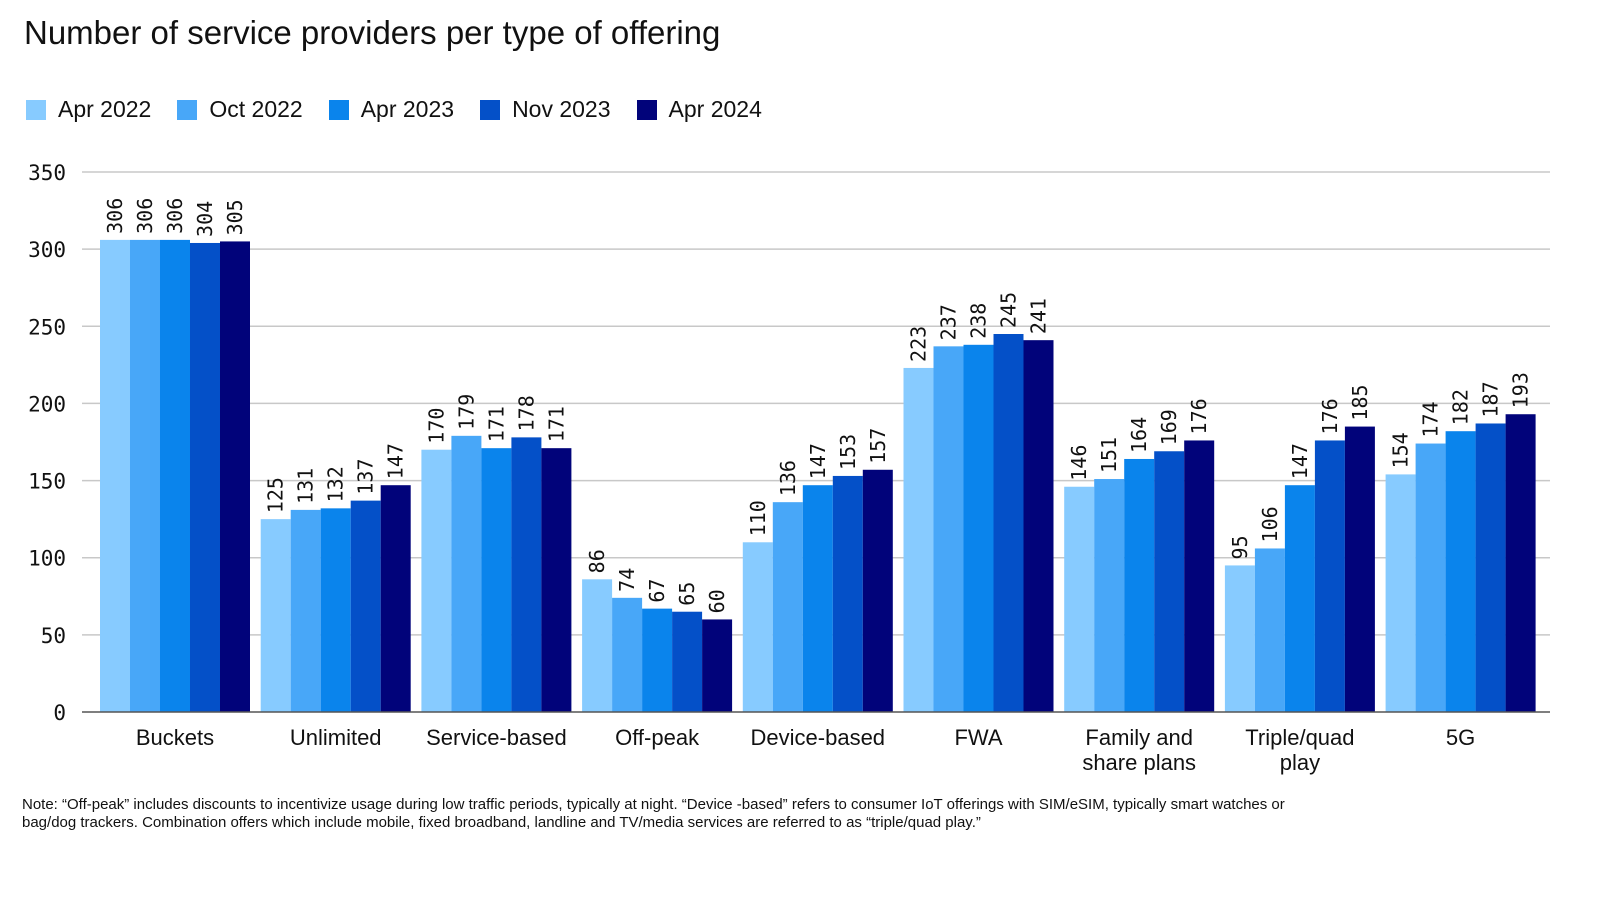 This screenshot has height=900, width=1600. Describe the element at coordinates (949, 322) in the screenshot. I see `data-label: 237` at that location.